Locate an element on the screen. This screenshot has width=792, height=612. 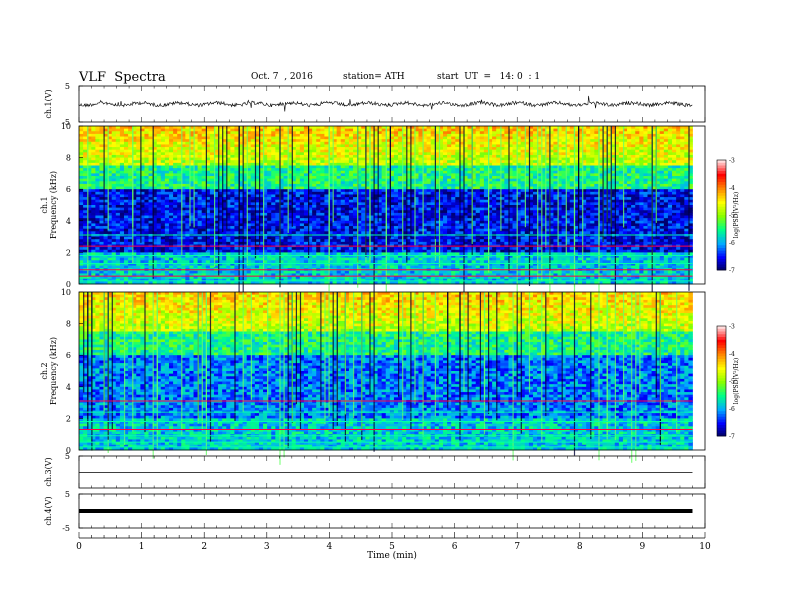
x-tick-label: 6 is located at coordinates (455, 547).